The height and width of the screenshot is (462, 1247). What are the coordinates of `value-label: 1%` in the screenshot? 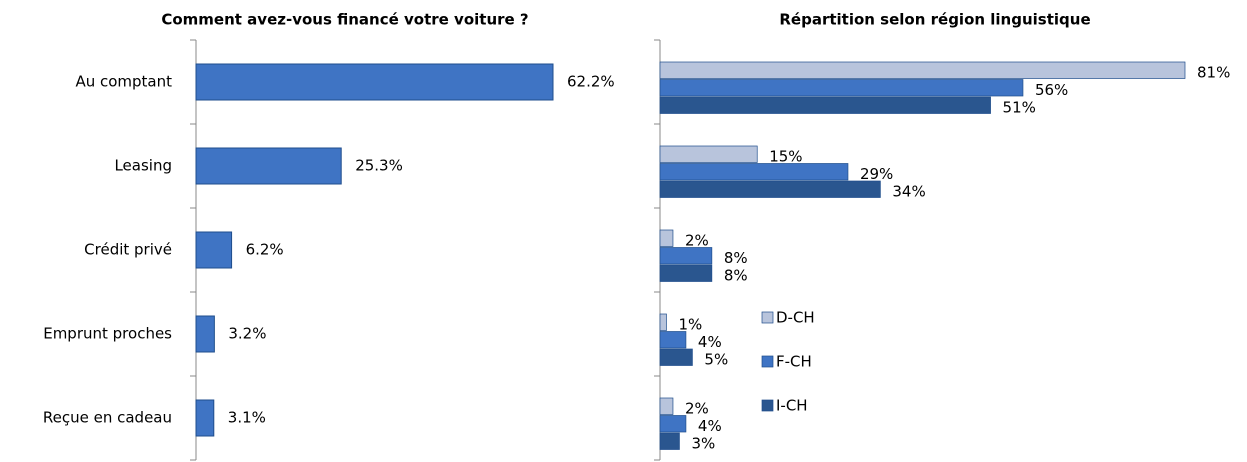 It's located at (690, 324).